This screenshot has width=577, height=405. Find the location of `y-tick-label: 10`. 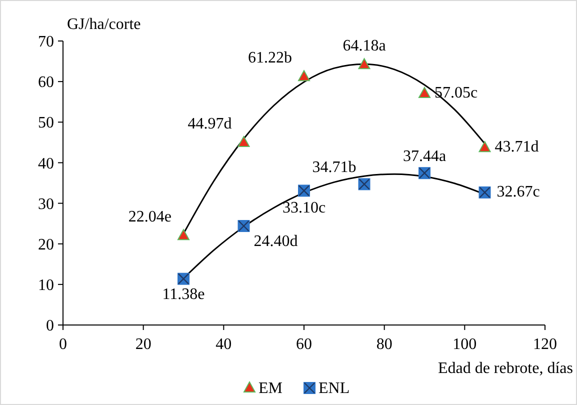

y-tick-label: 10 is located at coordinates (46, 285).